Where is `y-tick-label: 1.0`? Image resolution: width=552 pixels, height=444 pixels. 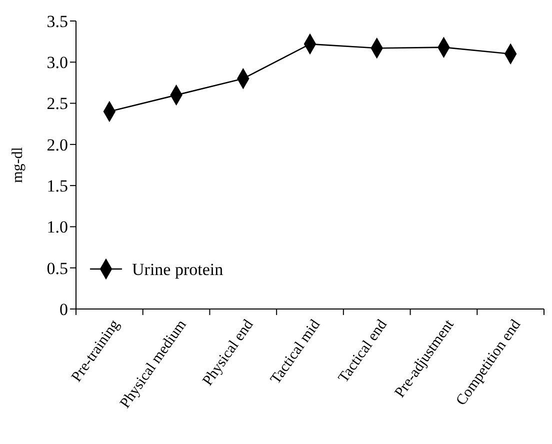
y-tick-label: 1.0 is located at coordinates (57, 227).